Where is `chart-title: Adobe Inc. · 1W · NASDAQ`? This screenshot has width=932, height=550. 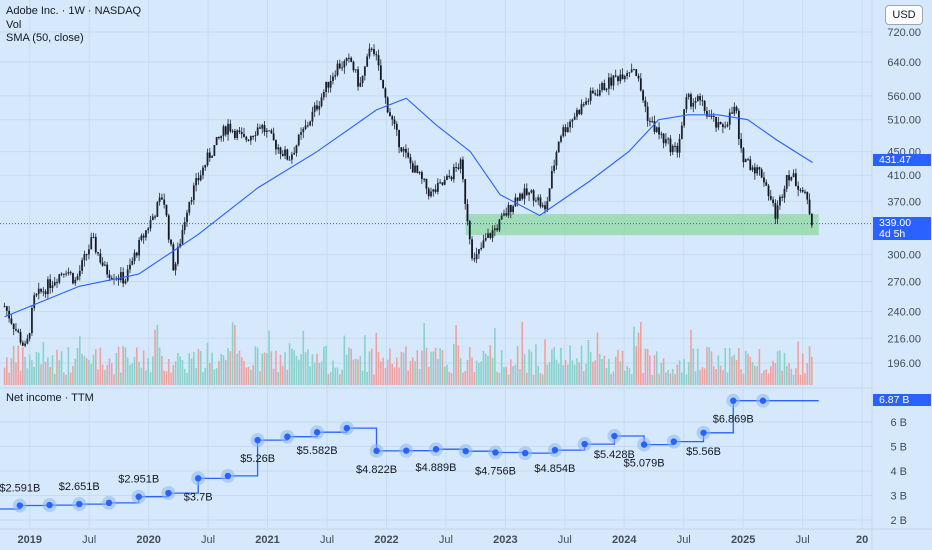 chart-title: Adobe Inc. · 1W · NASDAQ is located at coordinates (74, 11).